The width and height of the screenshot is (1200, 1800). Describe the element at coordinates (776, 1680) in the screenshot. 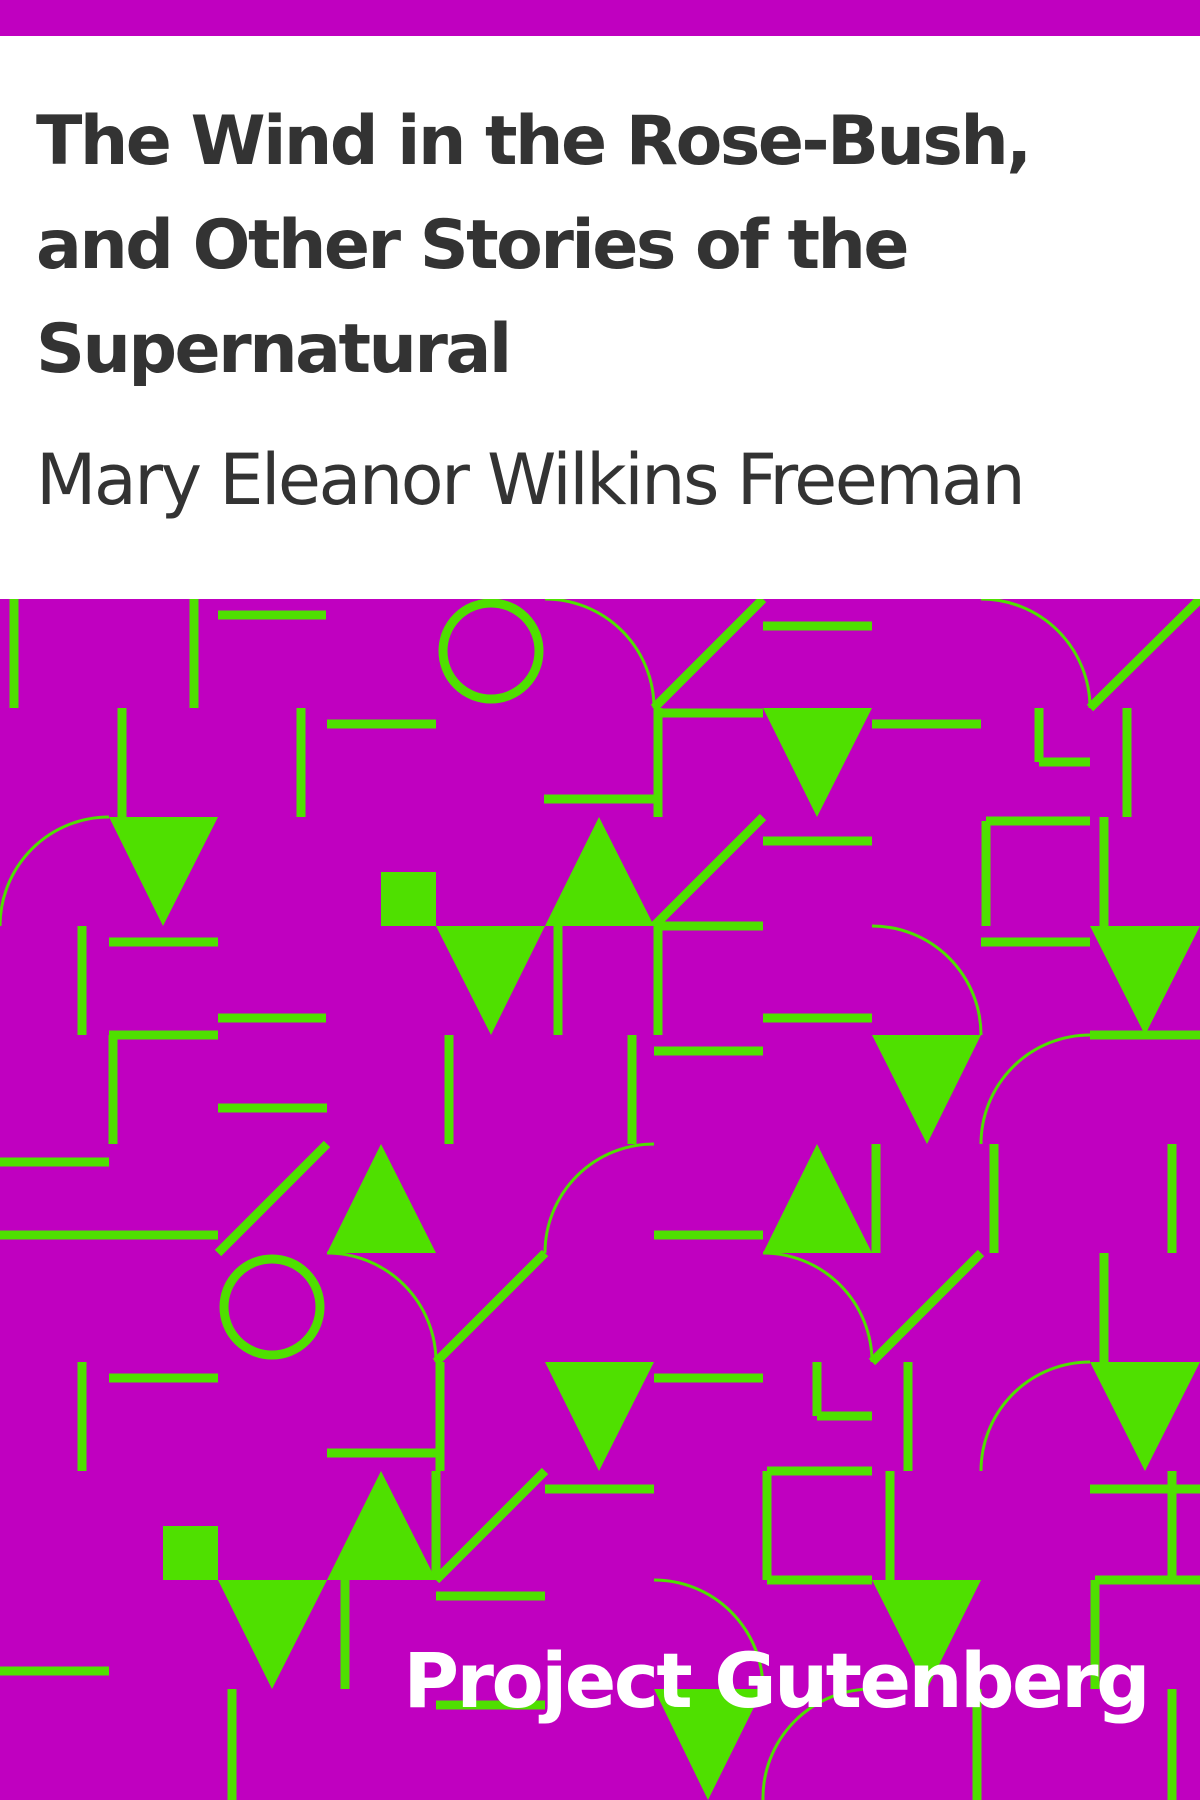

I see `publisher-logo-text: Project Gutenberg` at that location.